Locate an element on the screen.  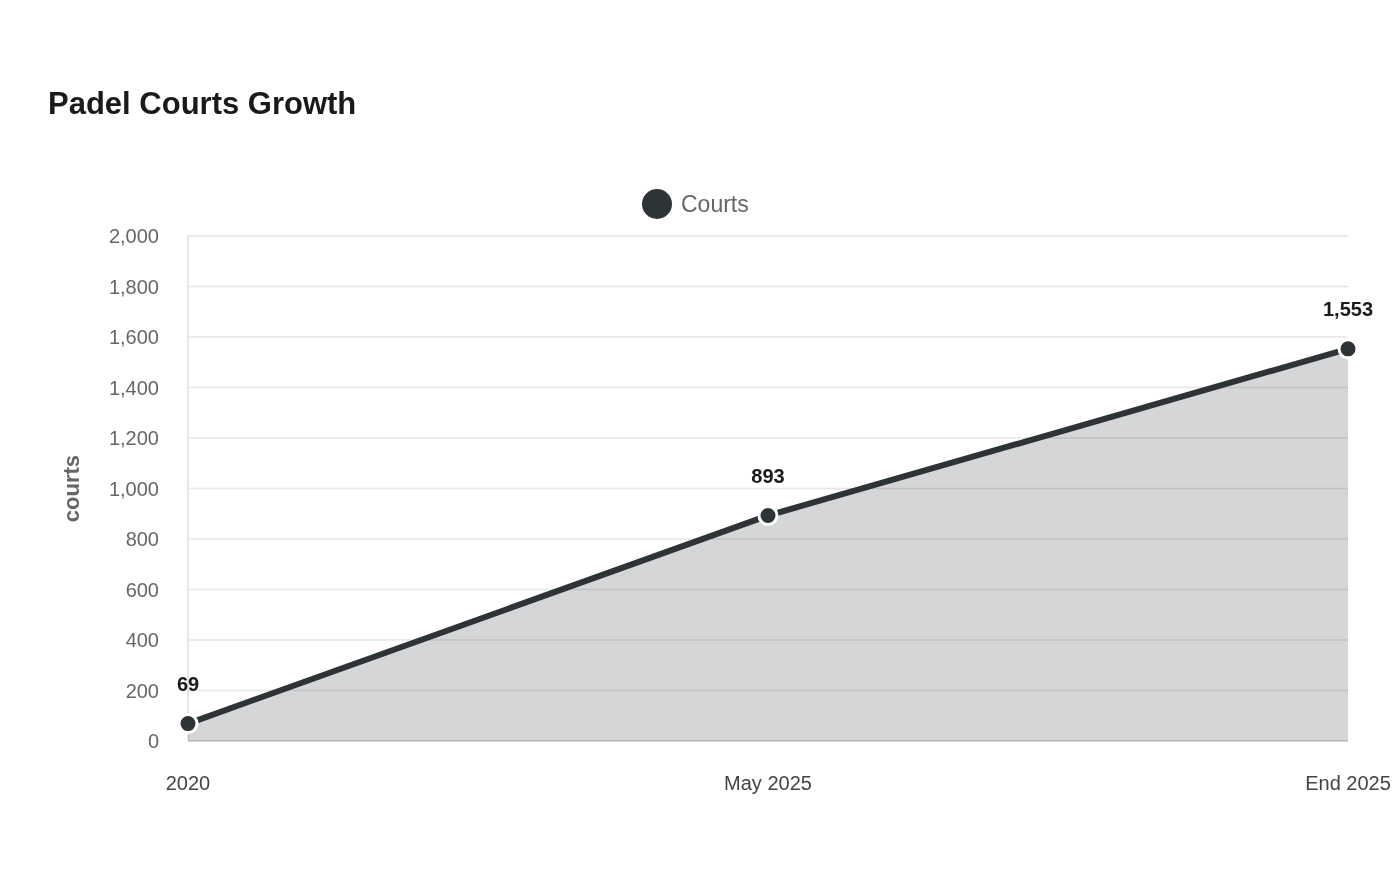
y-tick-label: 1,800 is located at coordinates (133, 286).